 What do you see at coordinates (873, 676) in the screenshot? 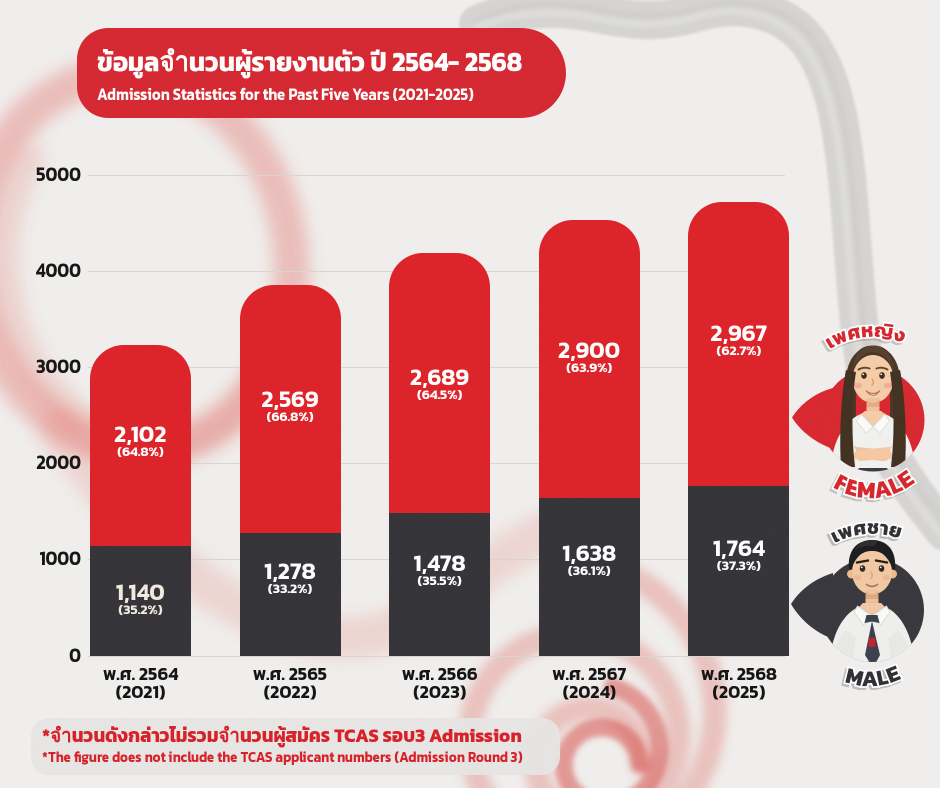
I see `svg-text: MALE` at bounding box center [873, 676].